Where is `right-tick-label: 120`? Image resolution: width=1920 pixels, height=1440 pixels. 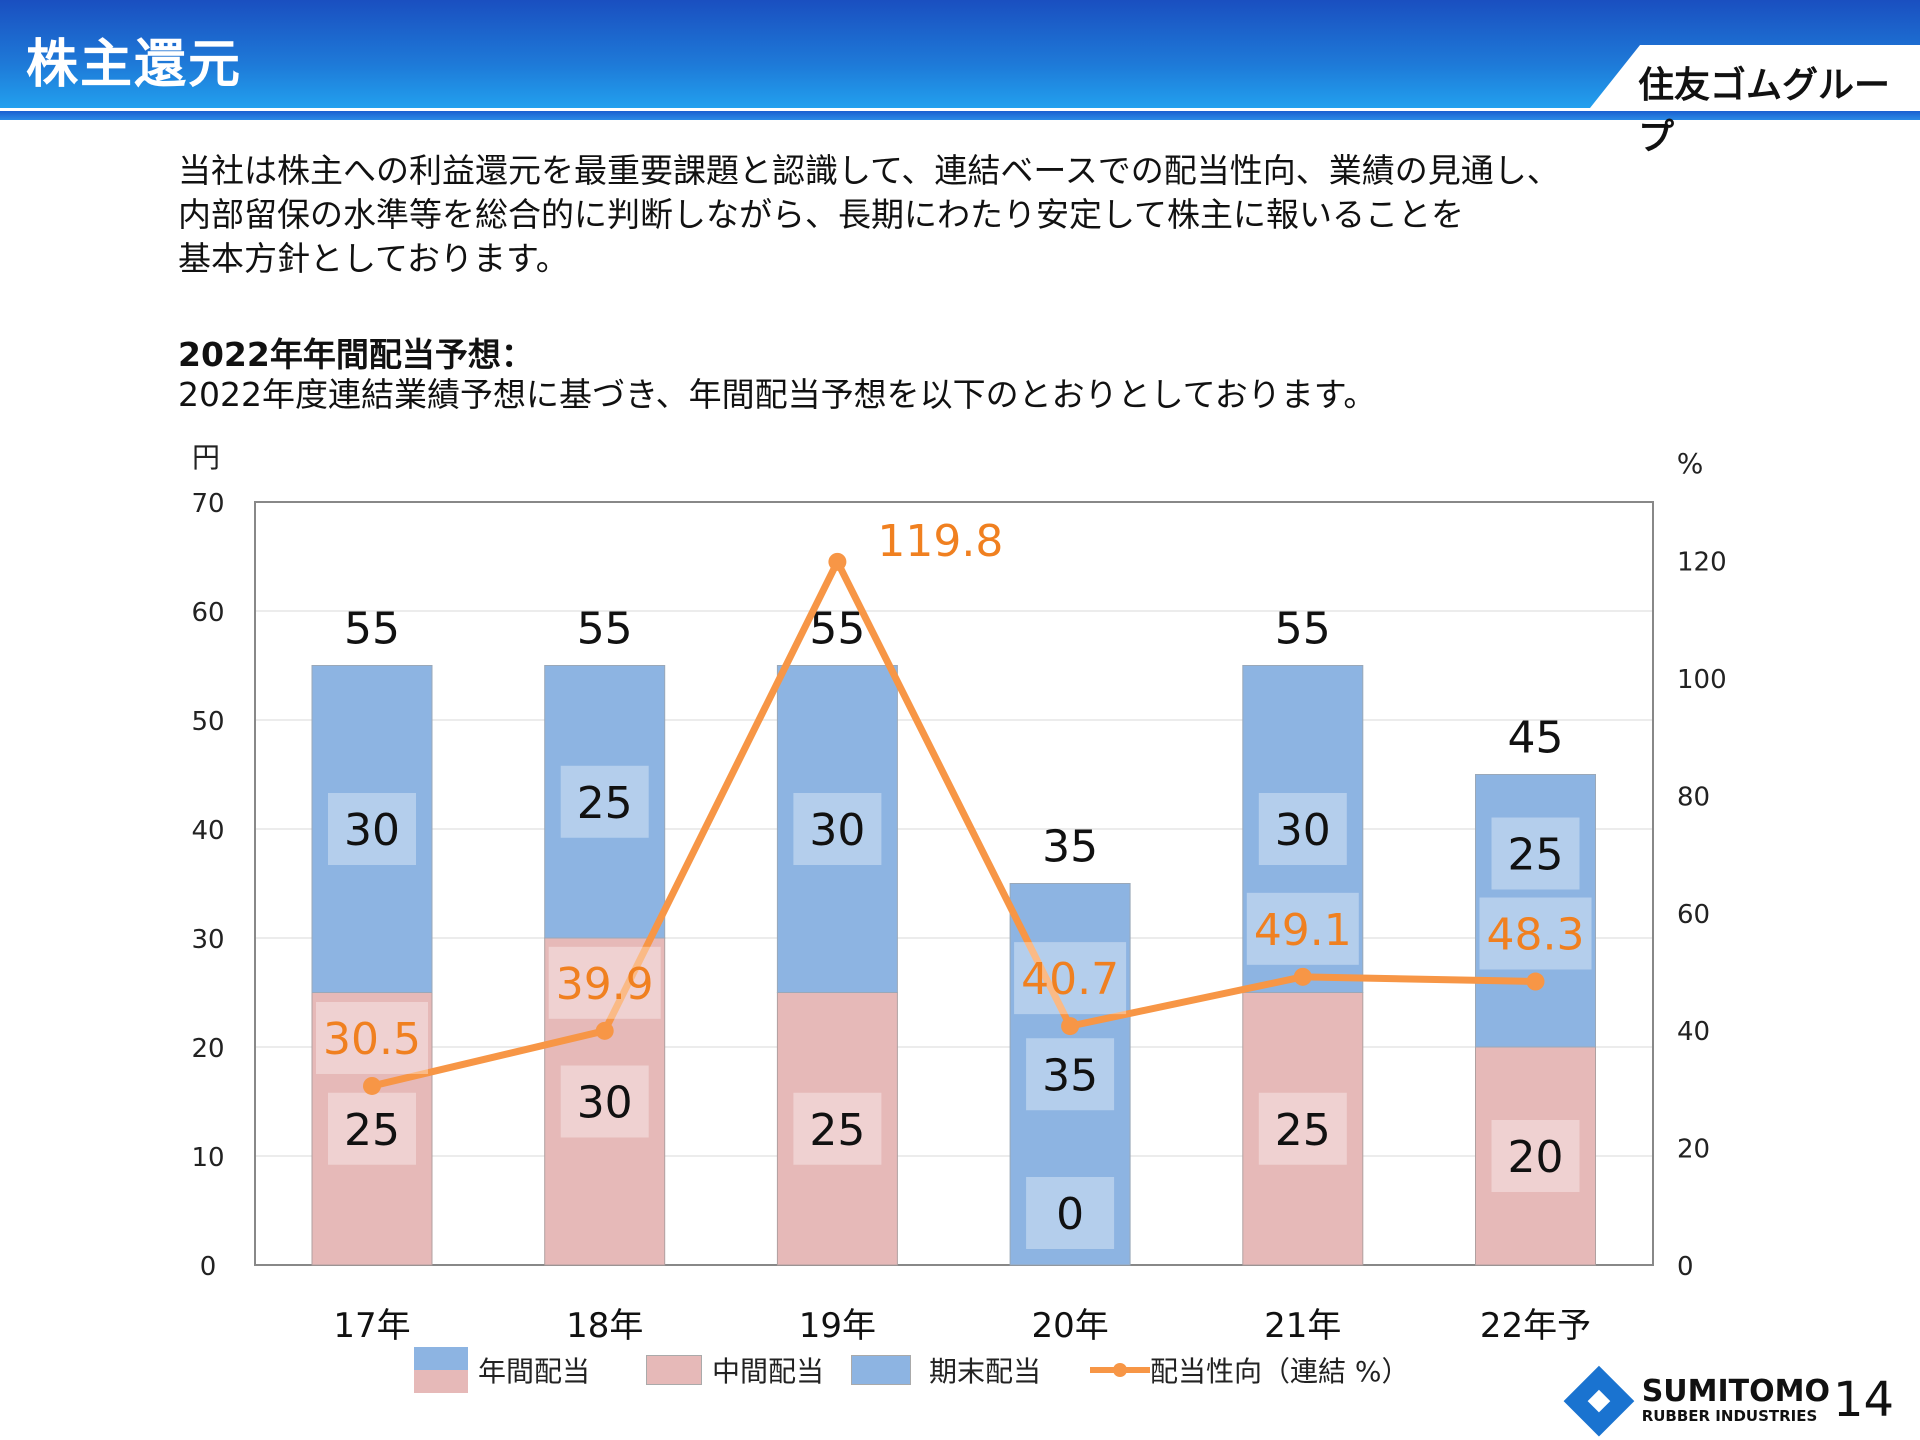
right-tick-label: 120 is located at coordinates (1702, 563).